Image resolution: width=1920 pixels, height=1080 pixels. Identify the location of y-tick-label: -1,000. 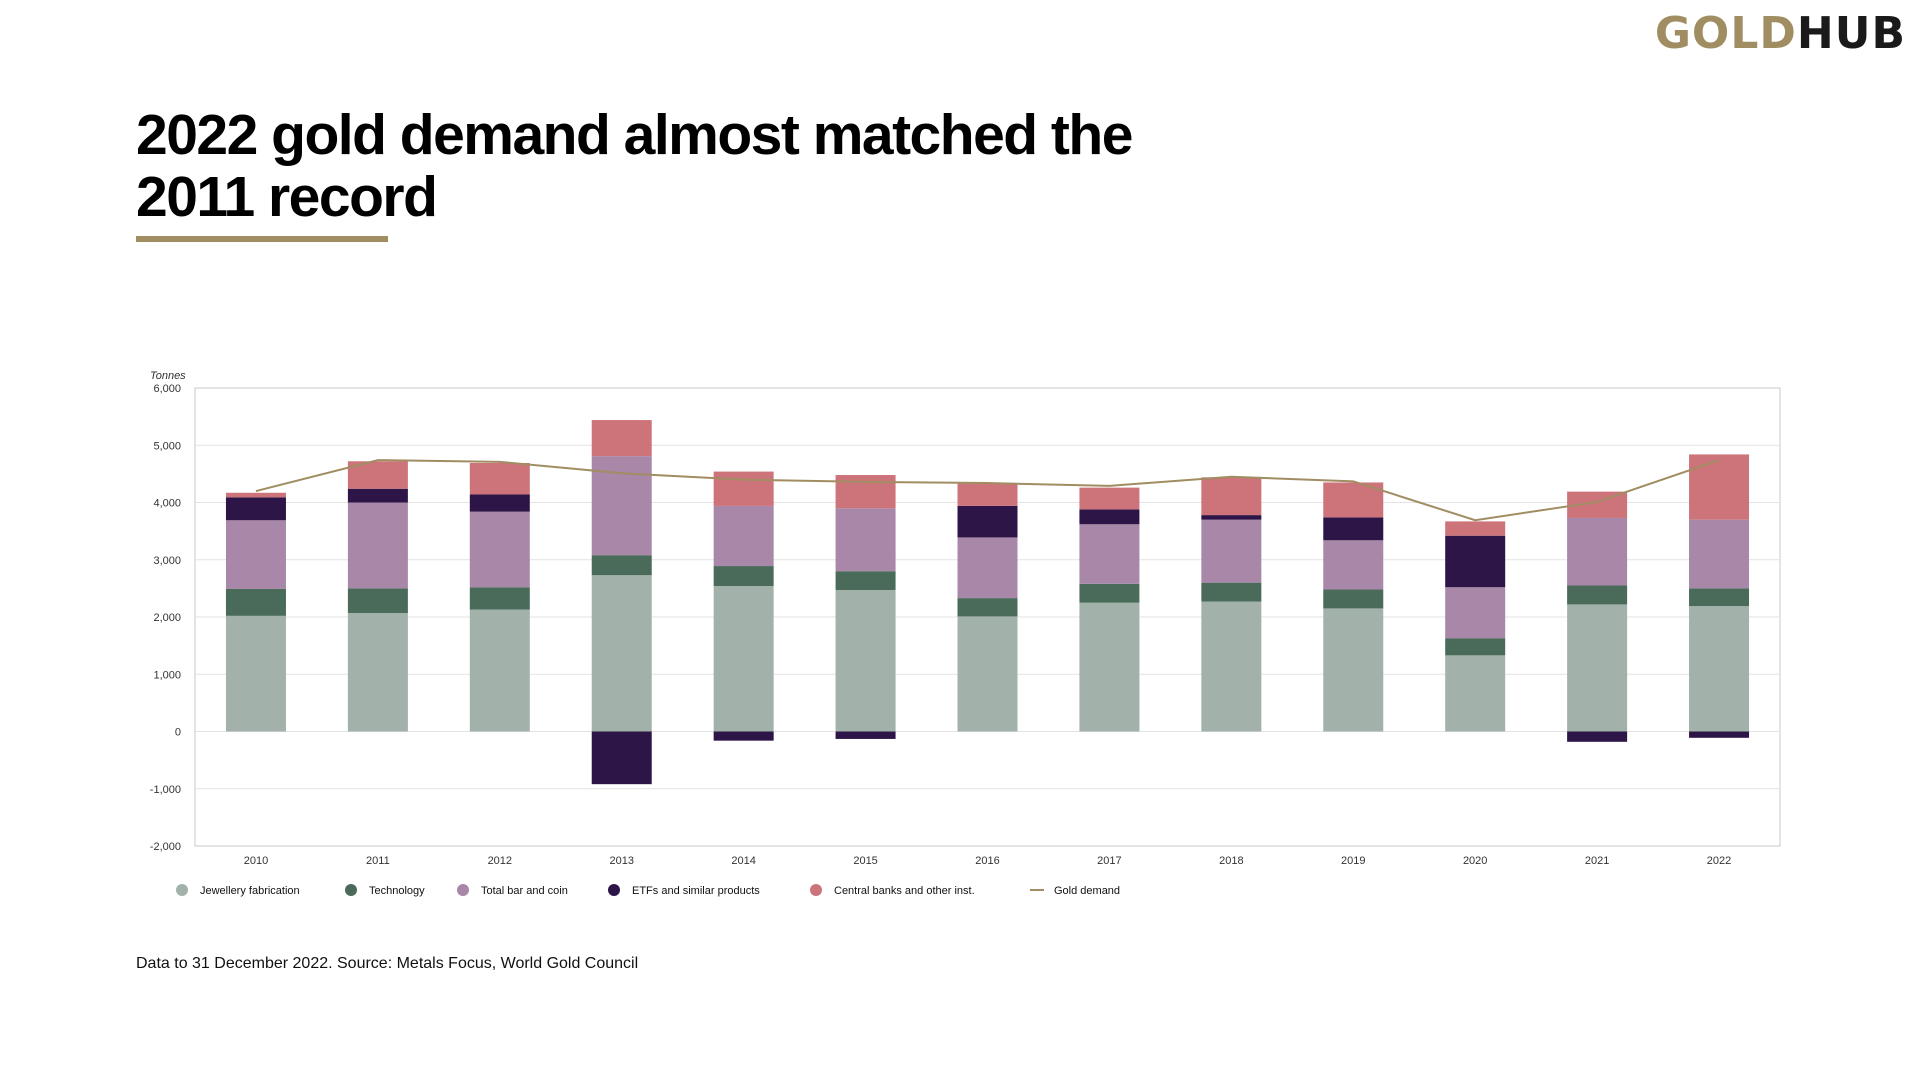
(165, 790).